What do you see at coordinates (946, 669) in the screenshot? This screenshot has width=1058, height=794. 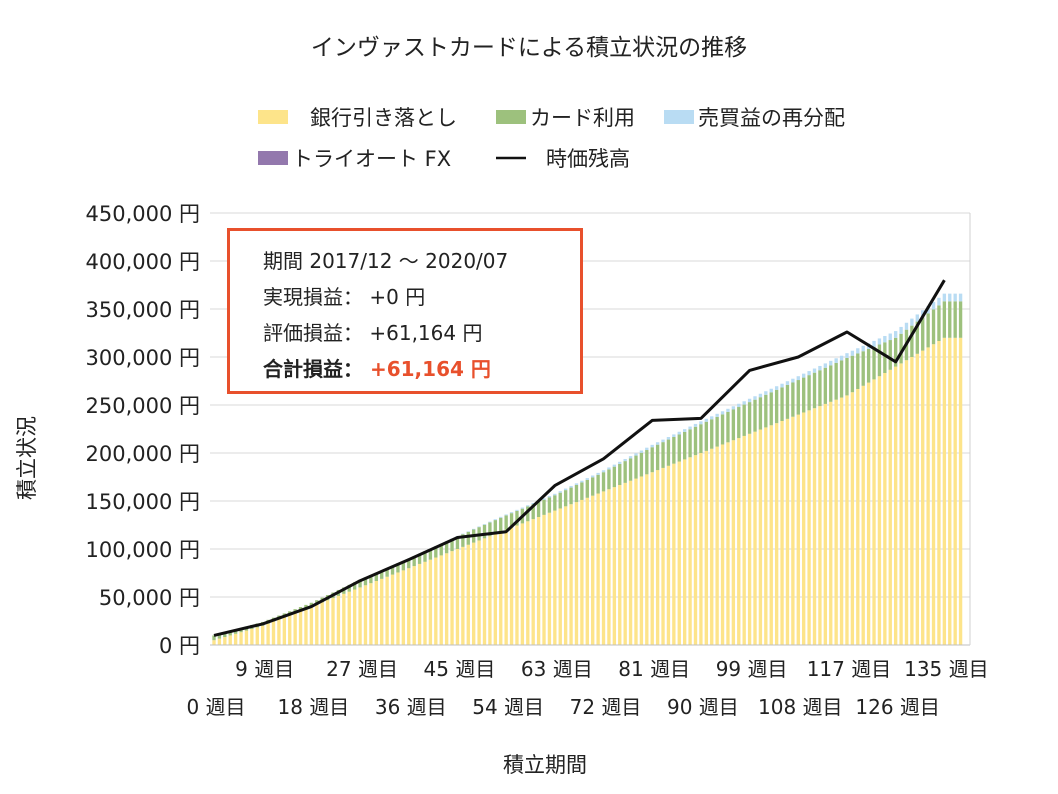 I see `x-tick-label-upper: 135 週目` at bounding box center [946, 669].